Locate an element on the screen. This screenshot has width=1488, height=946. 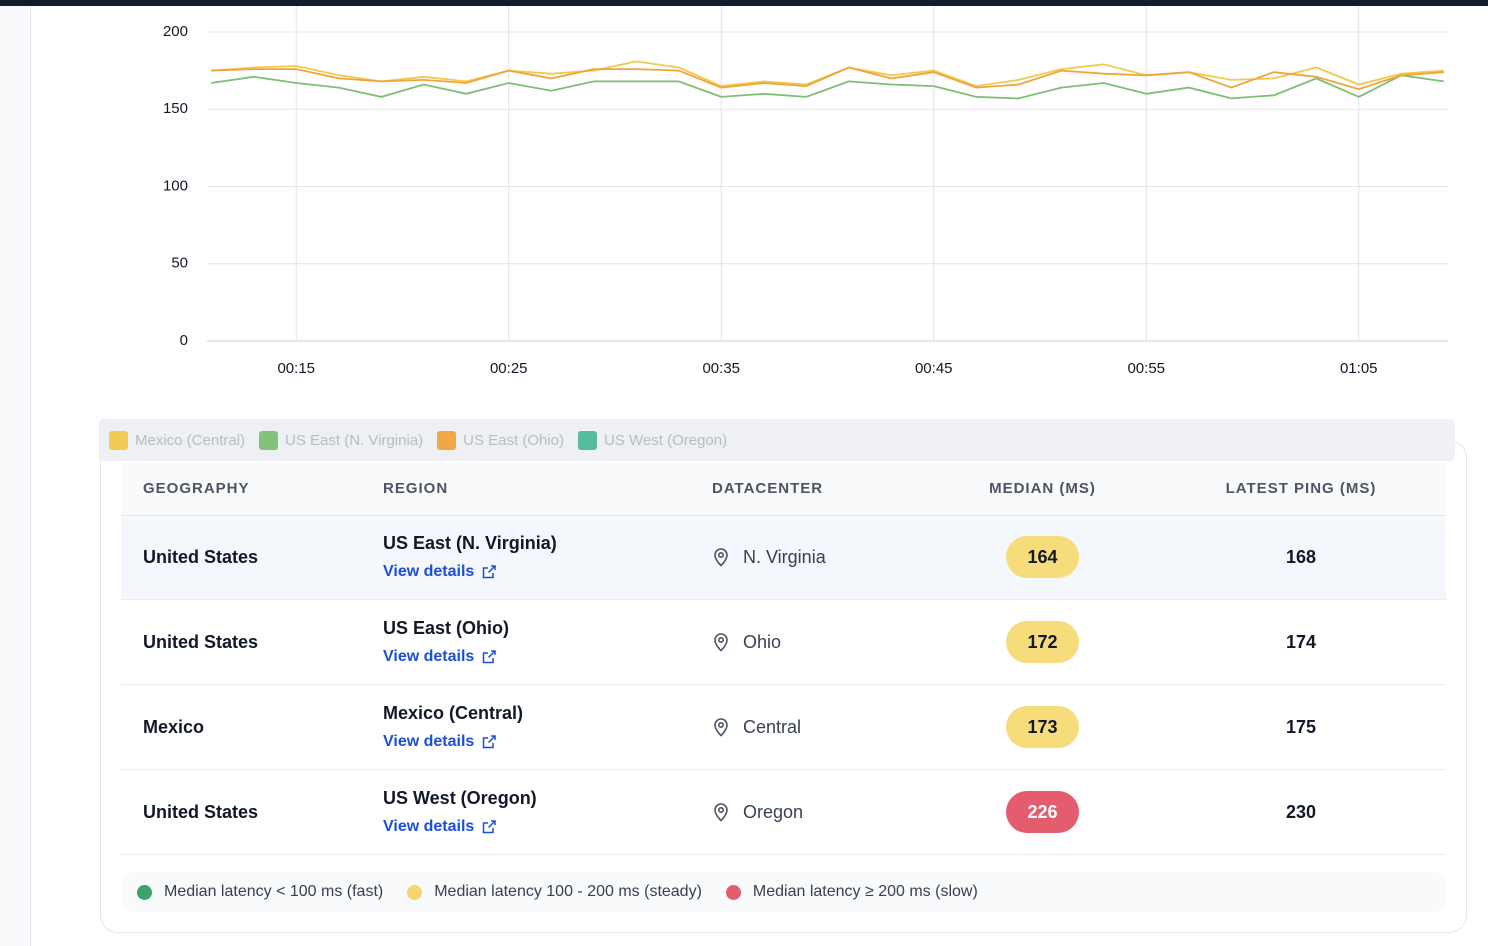
y-tick-label: 0 is located at coordinates (184, 340).